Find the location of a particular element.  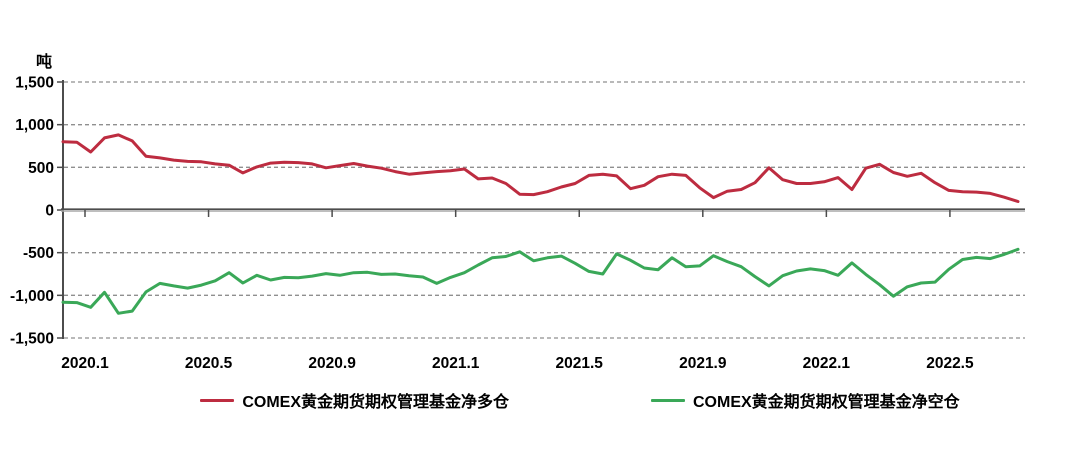

net-short-line-swatch is located at coordinates (668, 400).